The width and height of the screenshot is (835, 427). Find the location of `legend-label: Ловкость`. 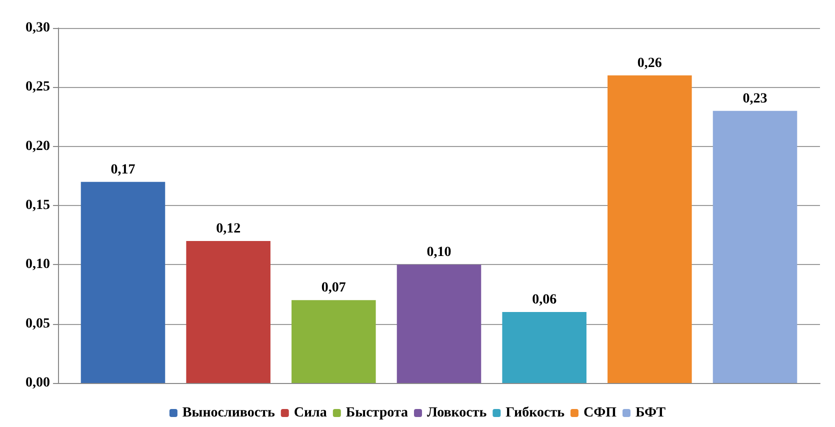

legend-label: Ловкость is located at coordinates (457, 413).